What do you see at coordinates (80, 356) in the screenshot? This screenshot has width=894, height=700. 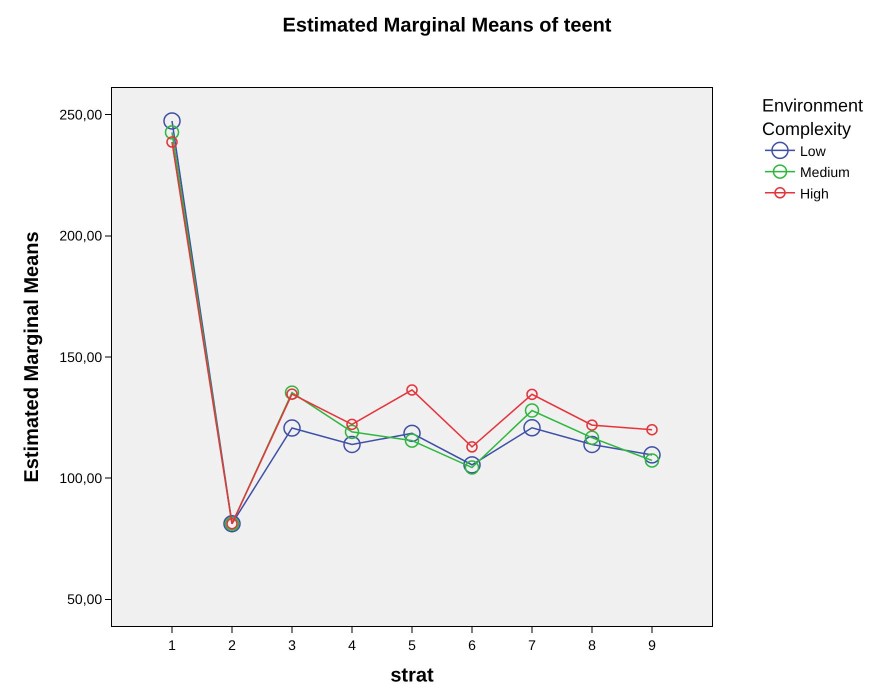 I see `y-tick-label: 150,00` at bounding box center [80, 356].